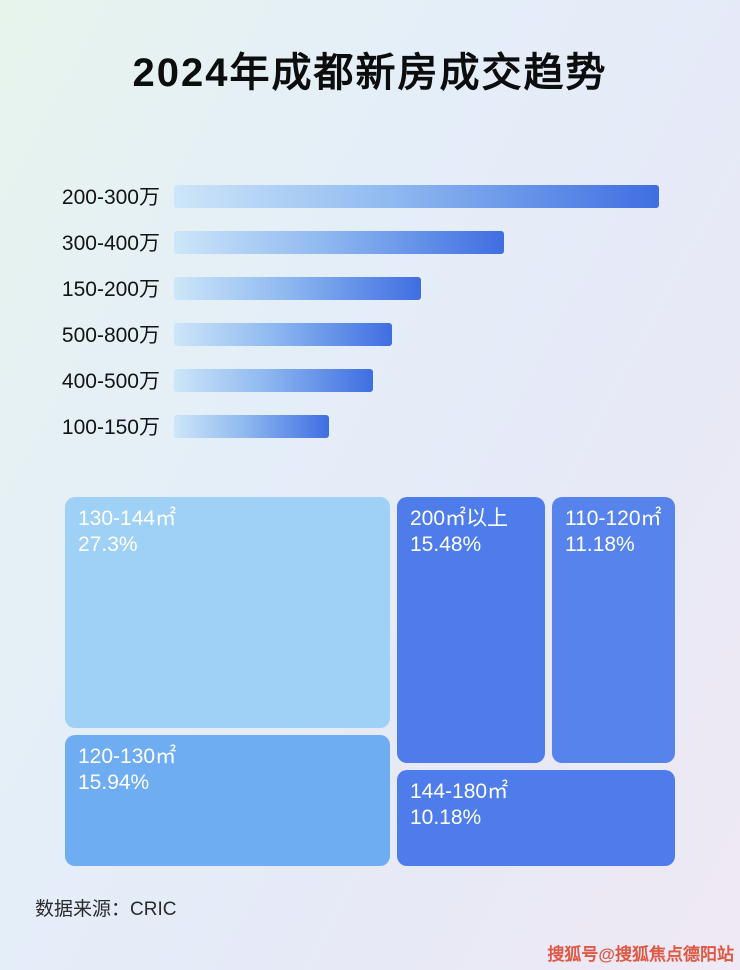 The height and width of the screenshot is (970, 740). I want to click on bar-row: 100-150万, so click(370, 426).